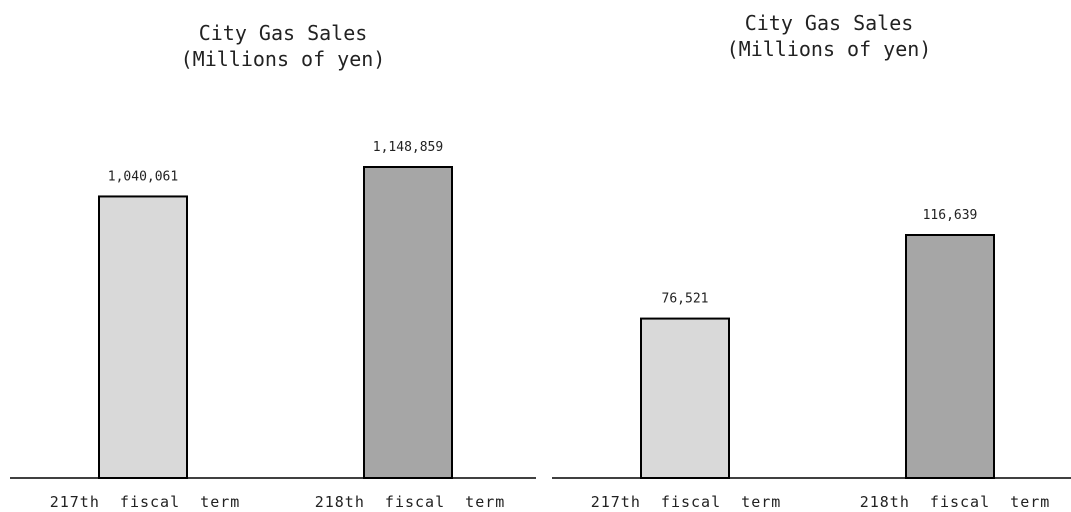 The height and width of the screenshot is (512, 1071). I want to click on bar-value-label: 1,040,061, so click(143, 176).